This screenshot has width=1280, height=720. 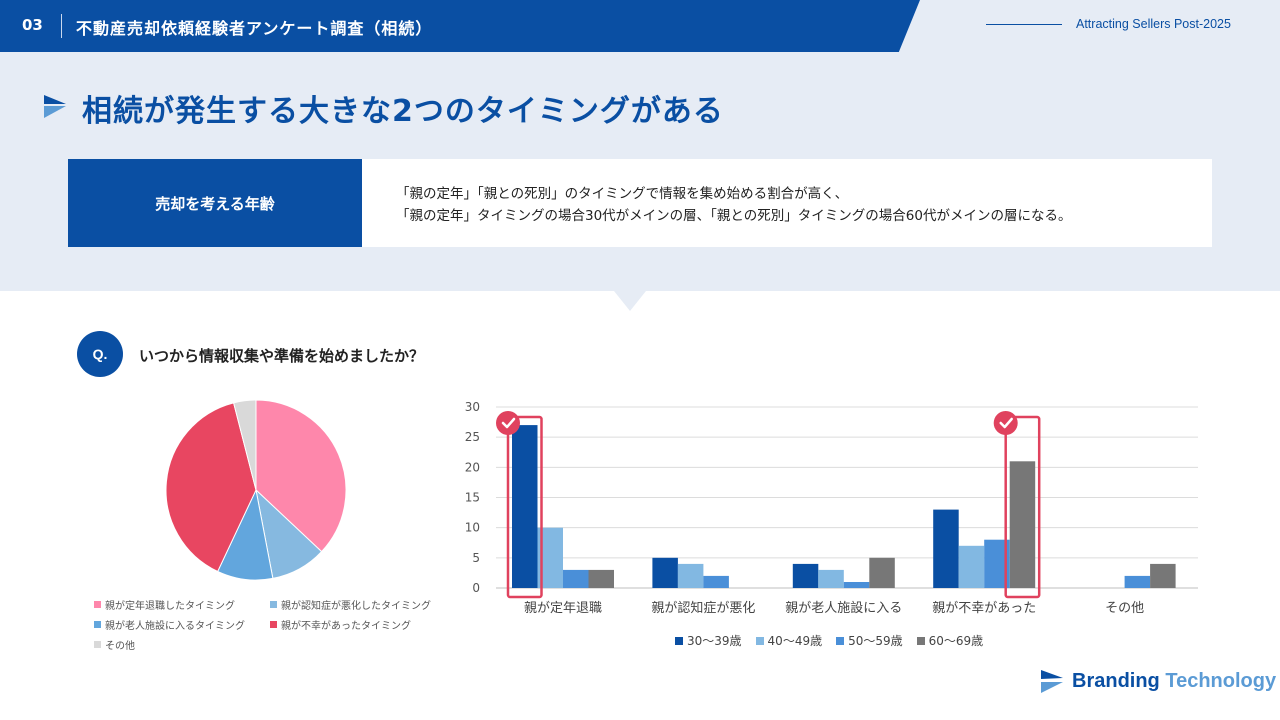 I want to click on y-tick-label: 25, so click(x=472, y=437).